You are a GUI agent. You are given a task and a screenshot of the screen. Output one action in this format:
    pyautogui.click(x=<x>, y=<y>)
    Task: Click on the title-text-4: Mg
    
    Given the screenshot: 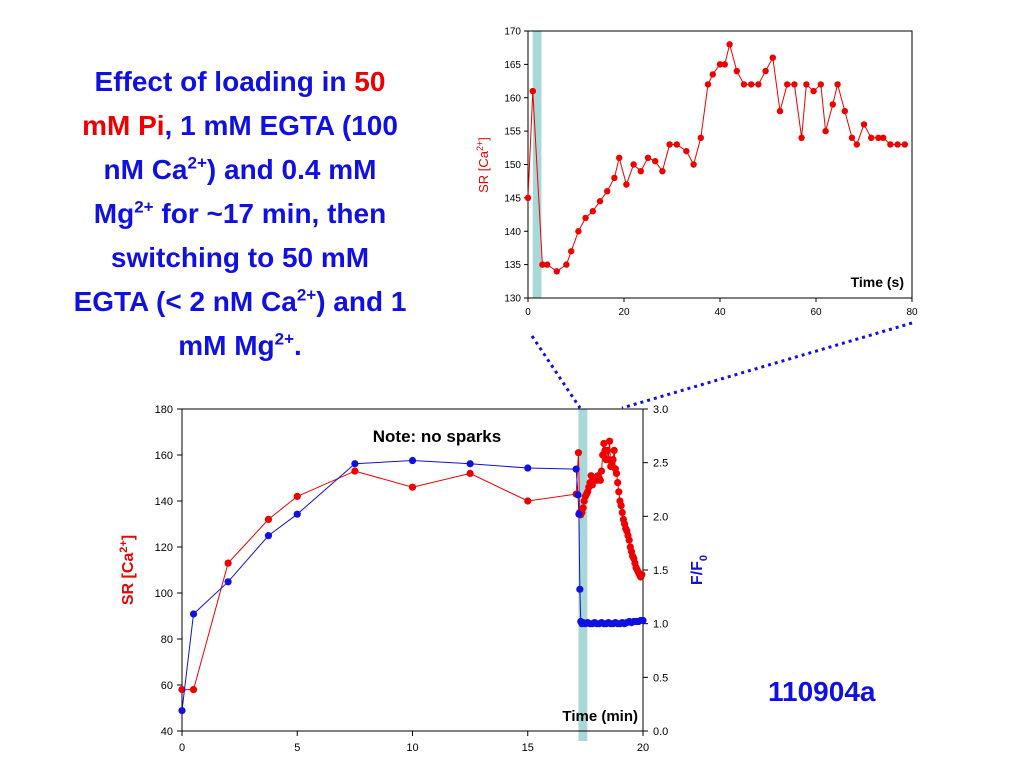 What is the action you would take?
    pyautogui.click(x=114, y=213)
    